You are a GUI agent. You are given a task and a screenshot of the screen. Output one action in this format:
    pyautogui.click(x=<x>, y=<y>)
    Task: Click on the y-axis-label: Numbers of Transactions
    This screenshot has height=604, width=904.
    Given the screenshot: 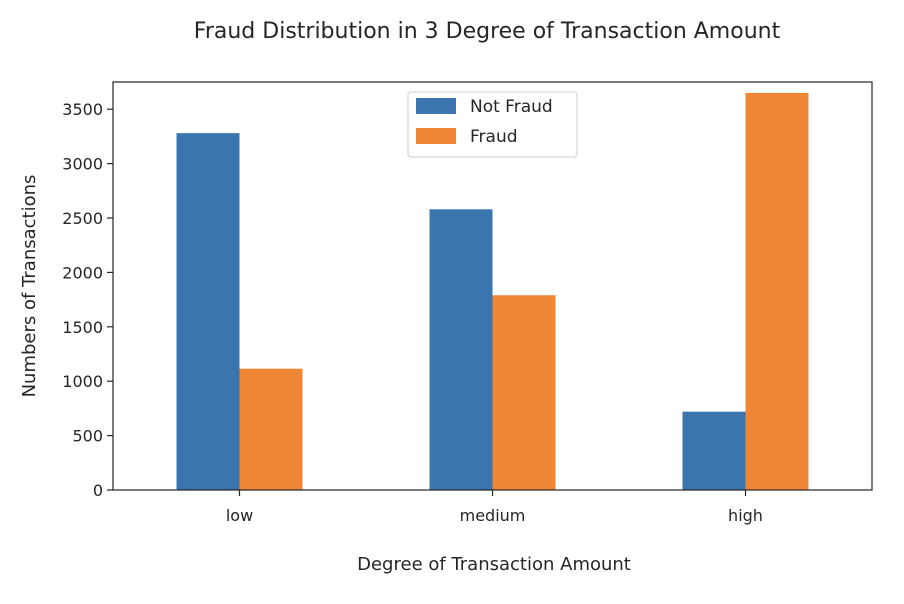 What is the action you would take?
    pyautogui.click(x=29, y=286)
    